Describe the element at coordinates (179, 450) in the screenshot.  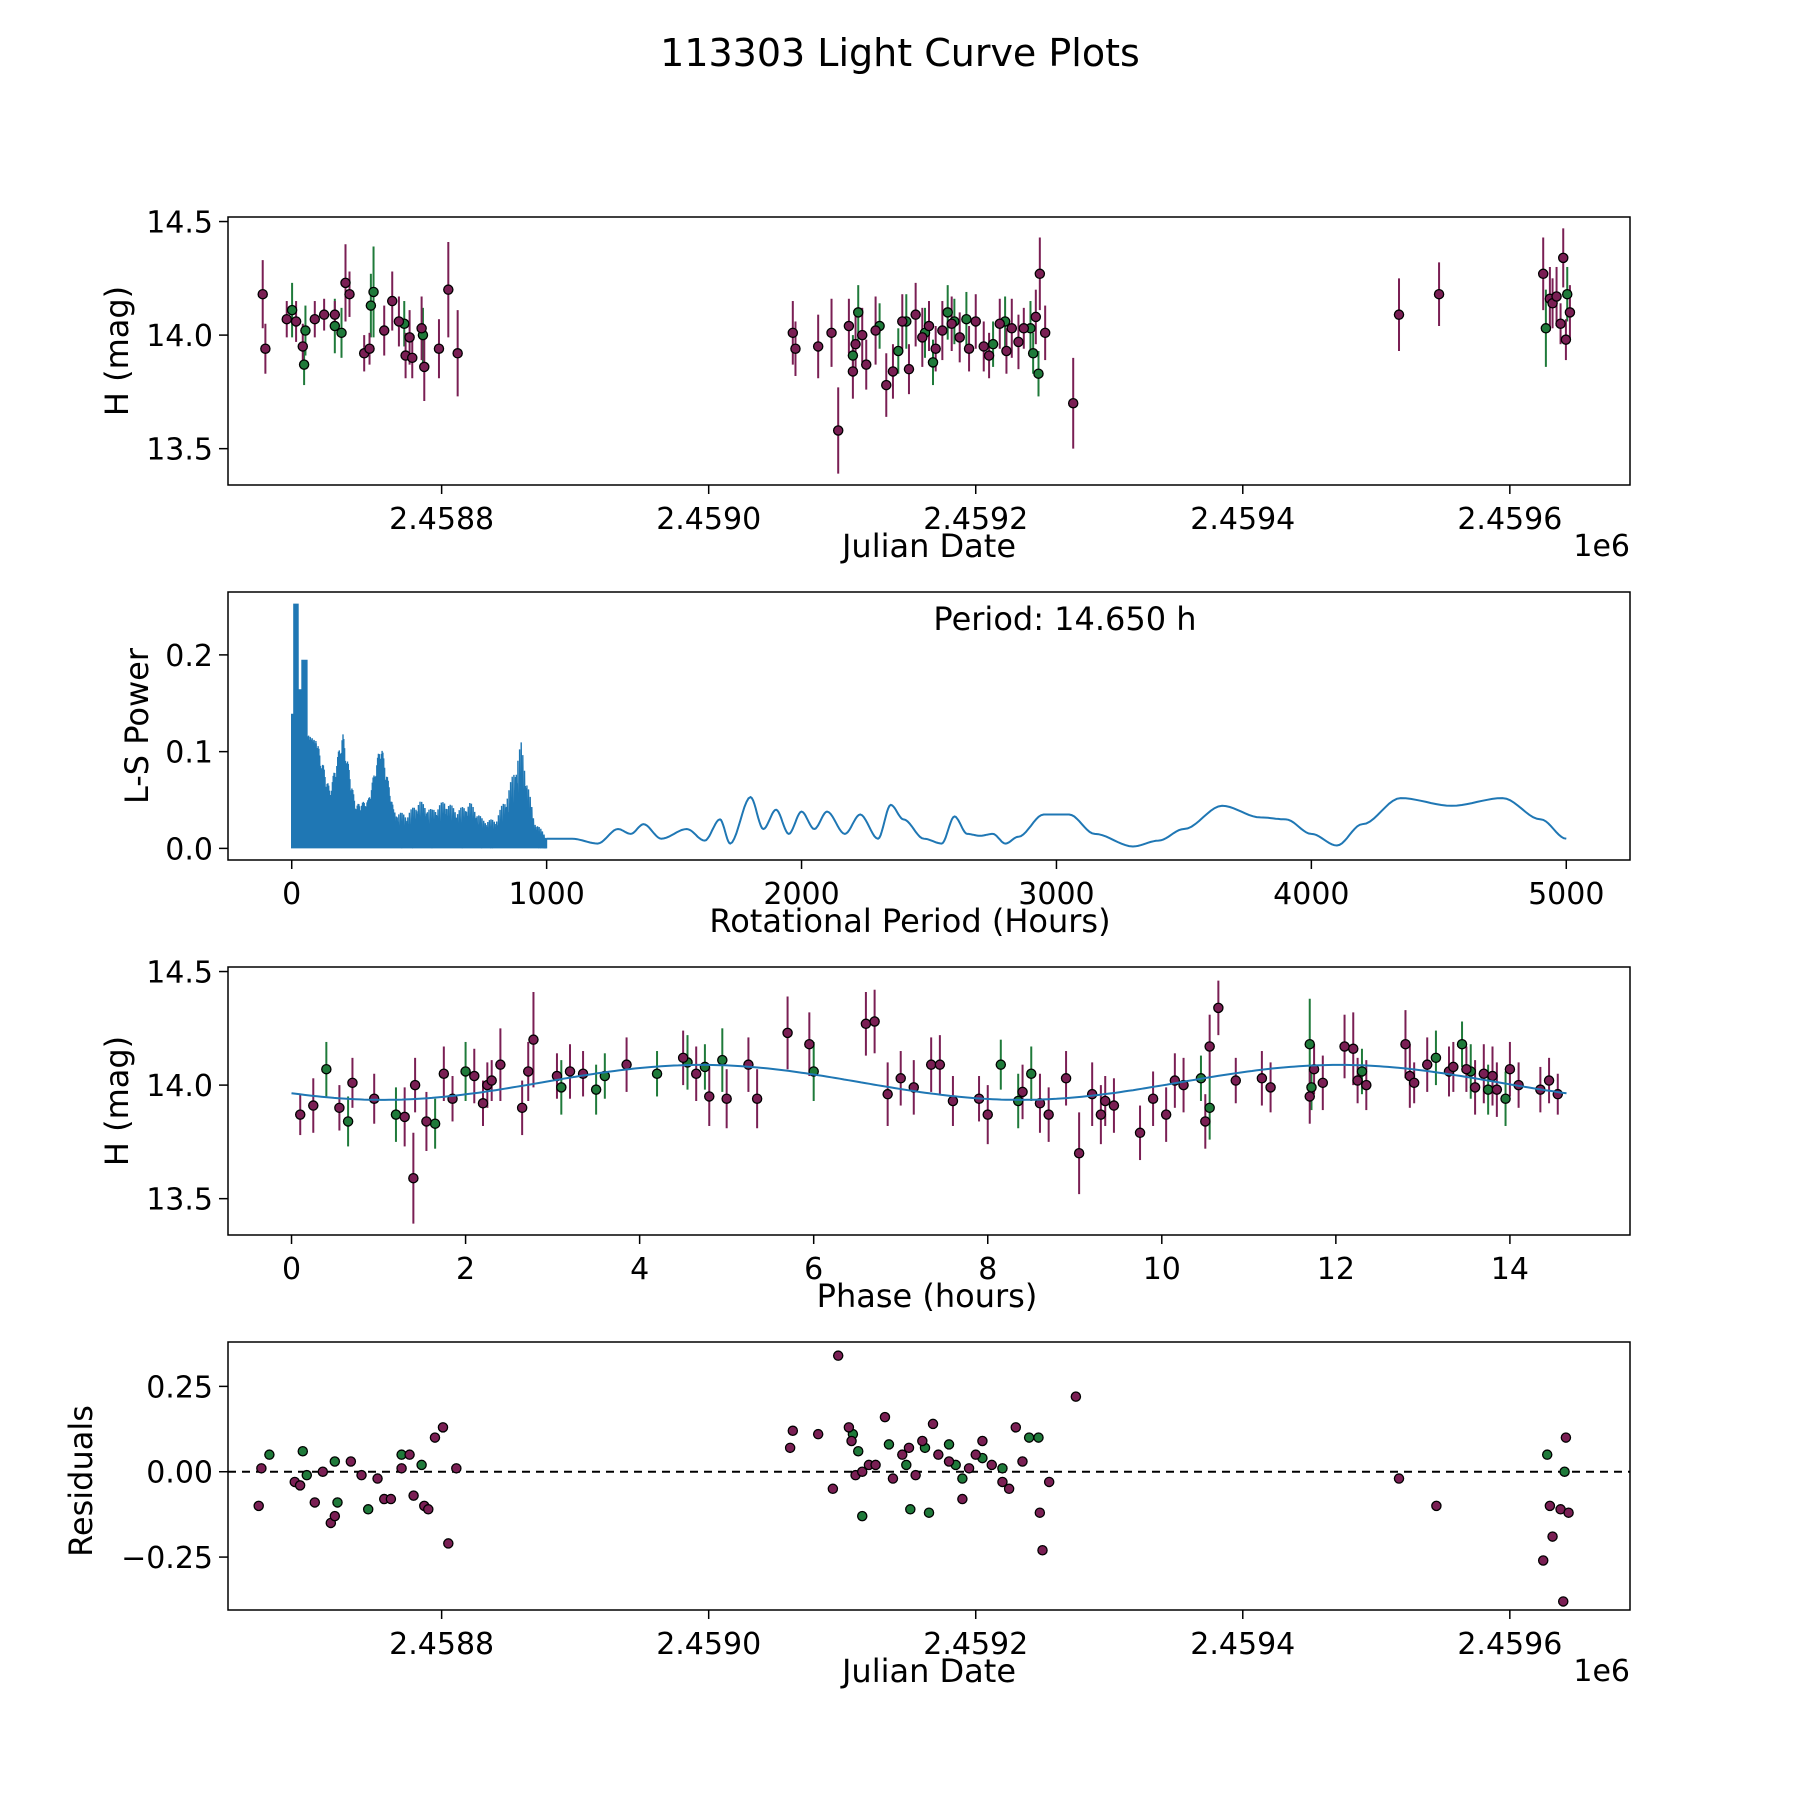
I see `y-tick-label: 13.5` at that location.